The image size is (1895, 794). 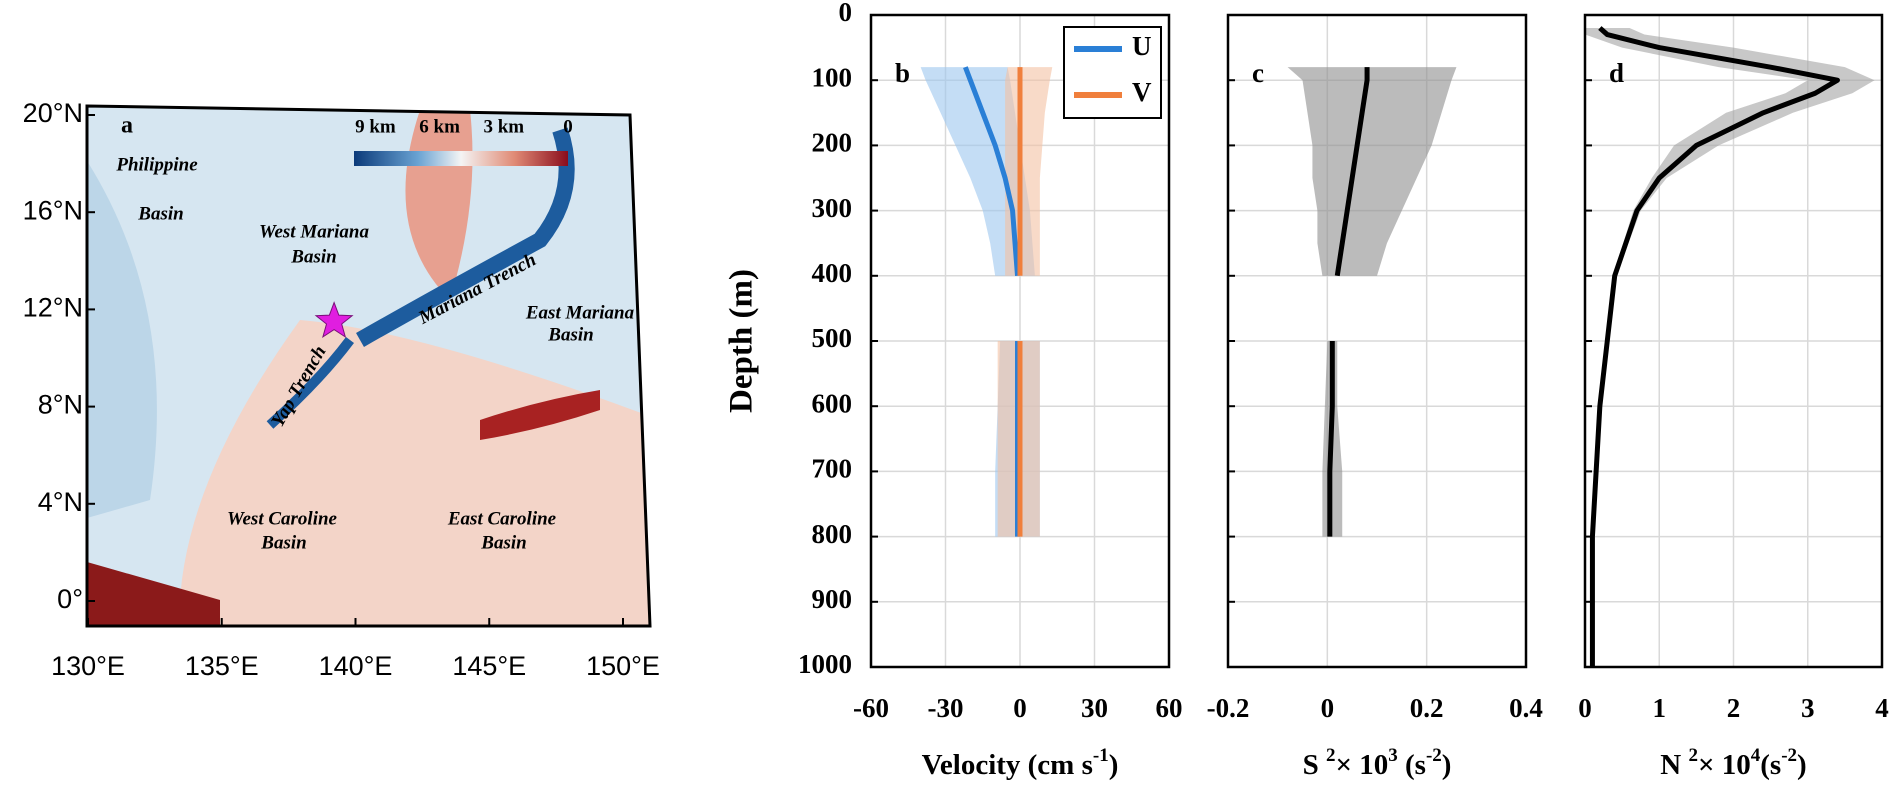 What do you see at coordinates (871, 708) in the screenshot?
I see `x-tick-label: -60` at bounding box center [871, 708].